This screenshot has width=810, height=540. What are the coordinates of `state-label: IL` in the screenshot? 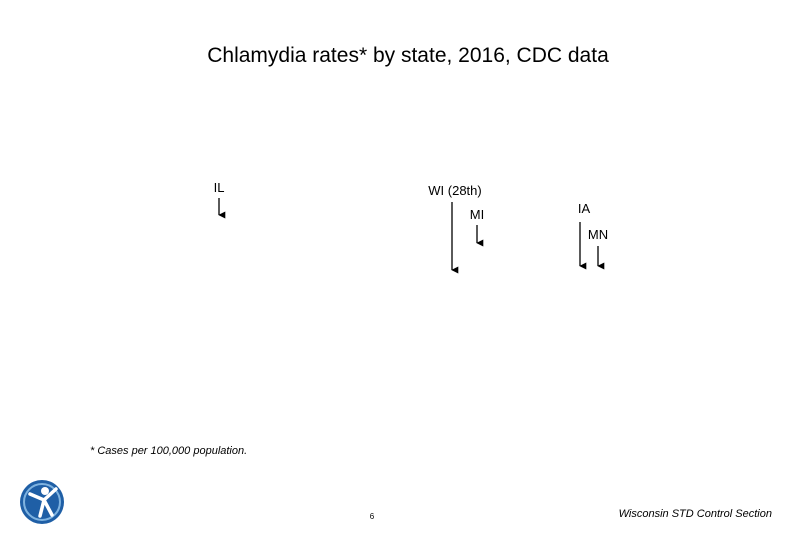 It's located at (219, 187).